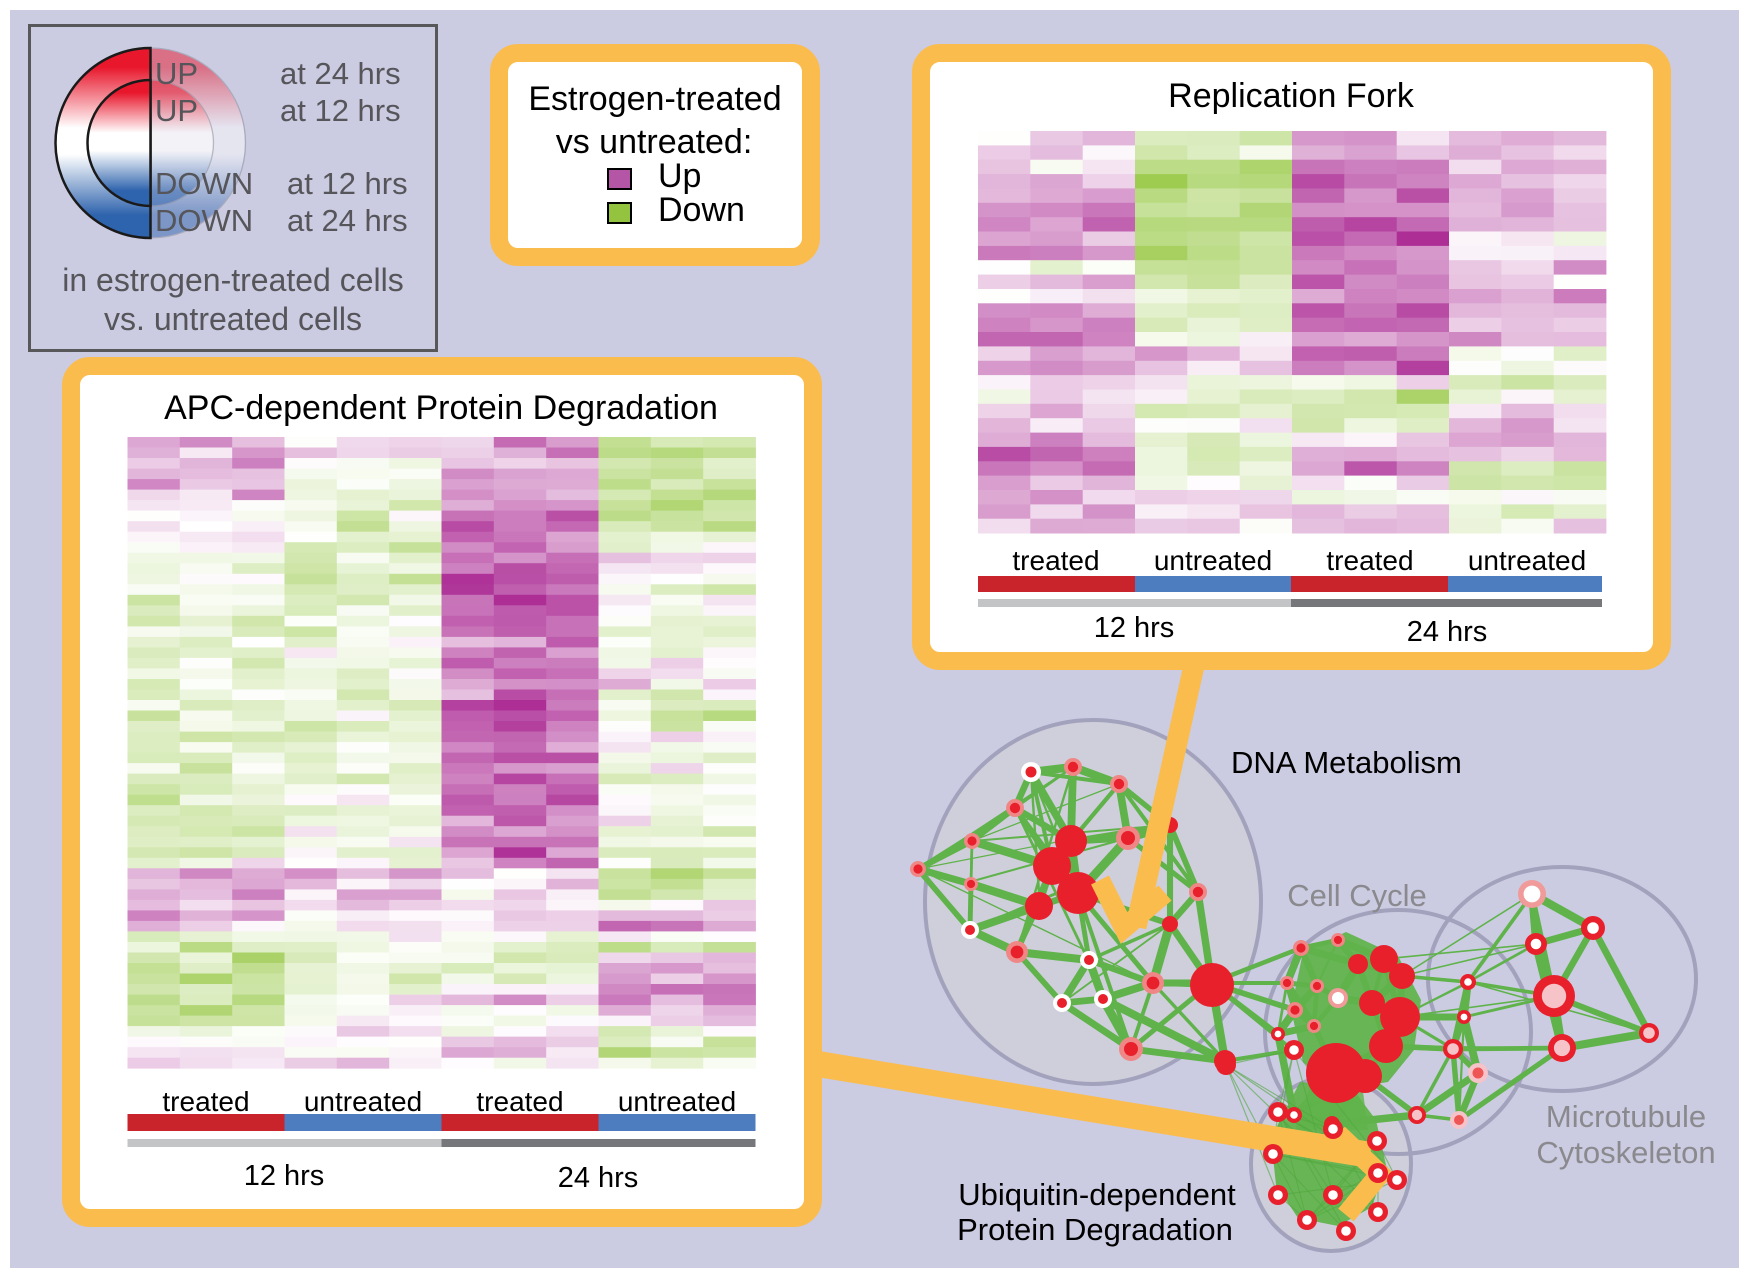 Image resolution: width=1750 pixels, height=1279 pixels. Describe the element at coordinates (1346, 762) in the screenshot. I see `svg-text: DNA Metabolism` at that location.